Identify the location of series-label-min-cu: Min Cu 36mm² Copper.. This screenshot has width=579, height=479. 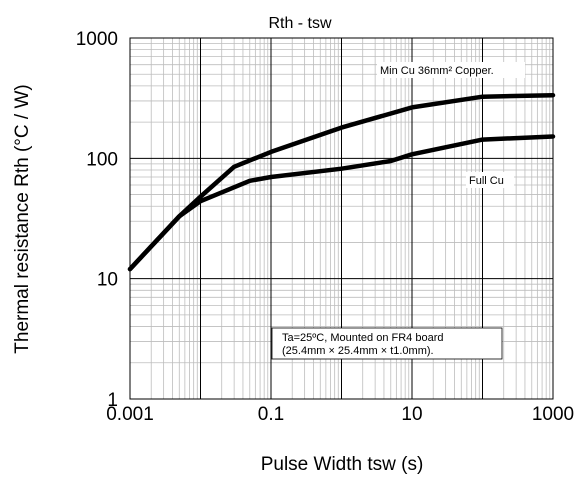
(437, 71).